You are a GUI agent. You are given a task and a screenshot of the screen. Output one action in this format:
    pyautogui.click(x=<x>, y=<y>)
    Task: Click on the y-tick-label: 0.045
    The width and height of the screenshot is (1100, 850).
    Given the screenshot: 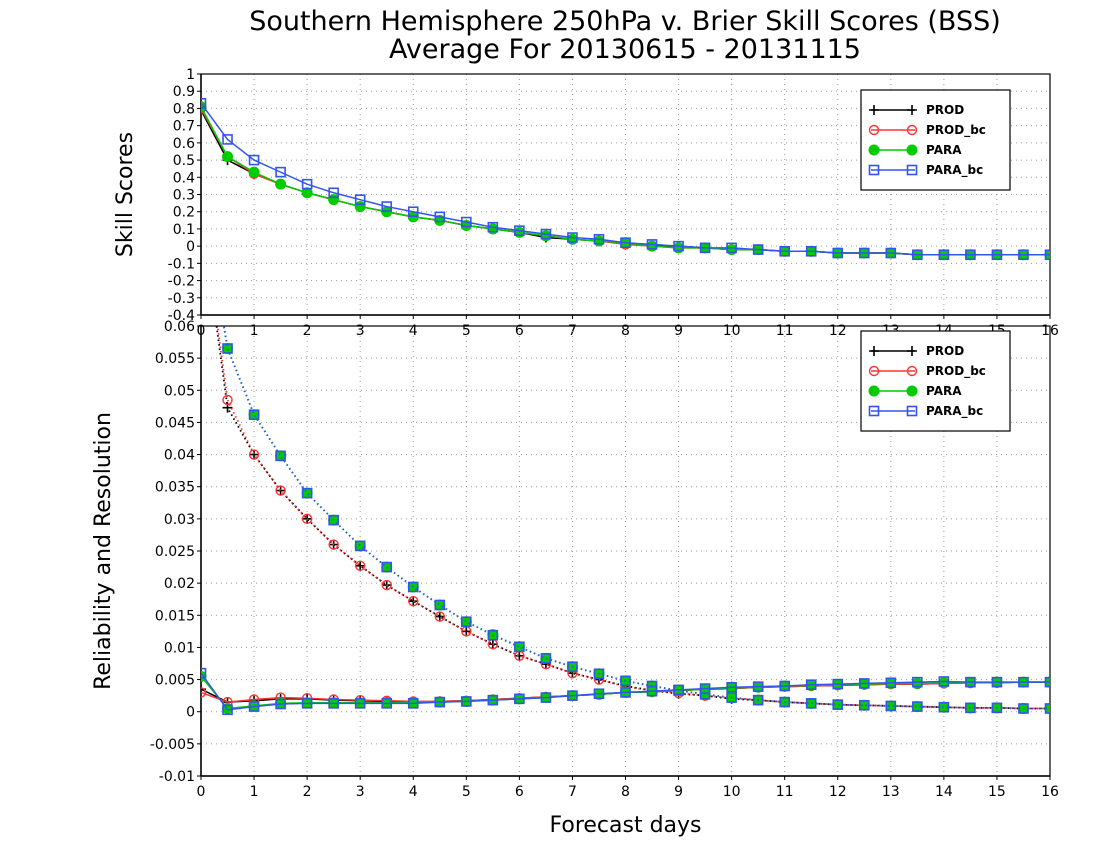 What is the action you would take?
    pyautogui.click(x=175, y=423)
    